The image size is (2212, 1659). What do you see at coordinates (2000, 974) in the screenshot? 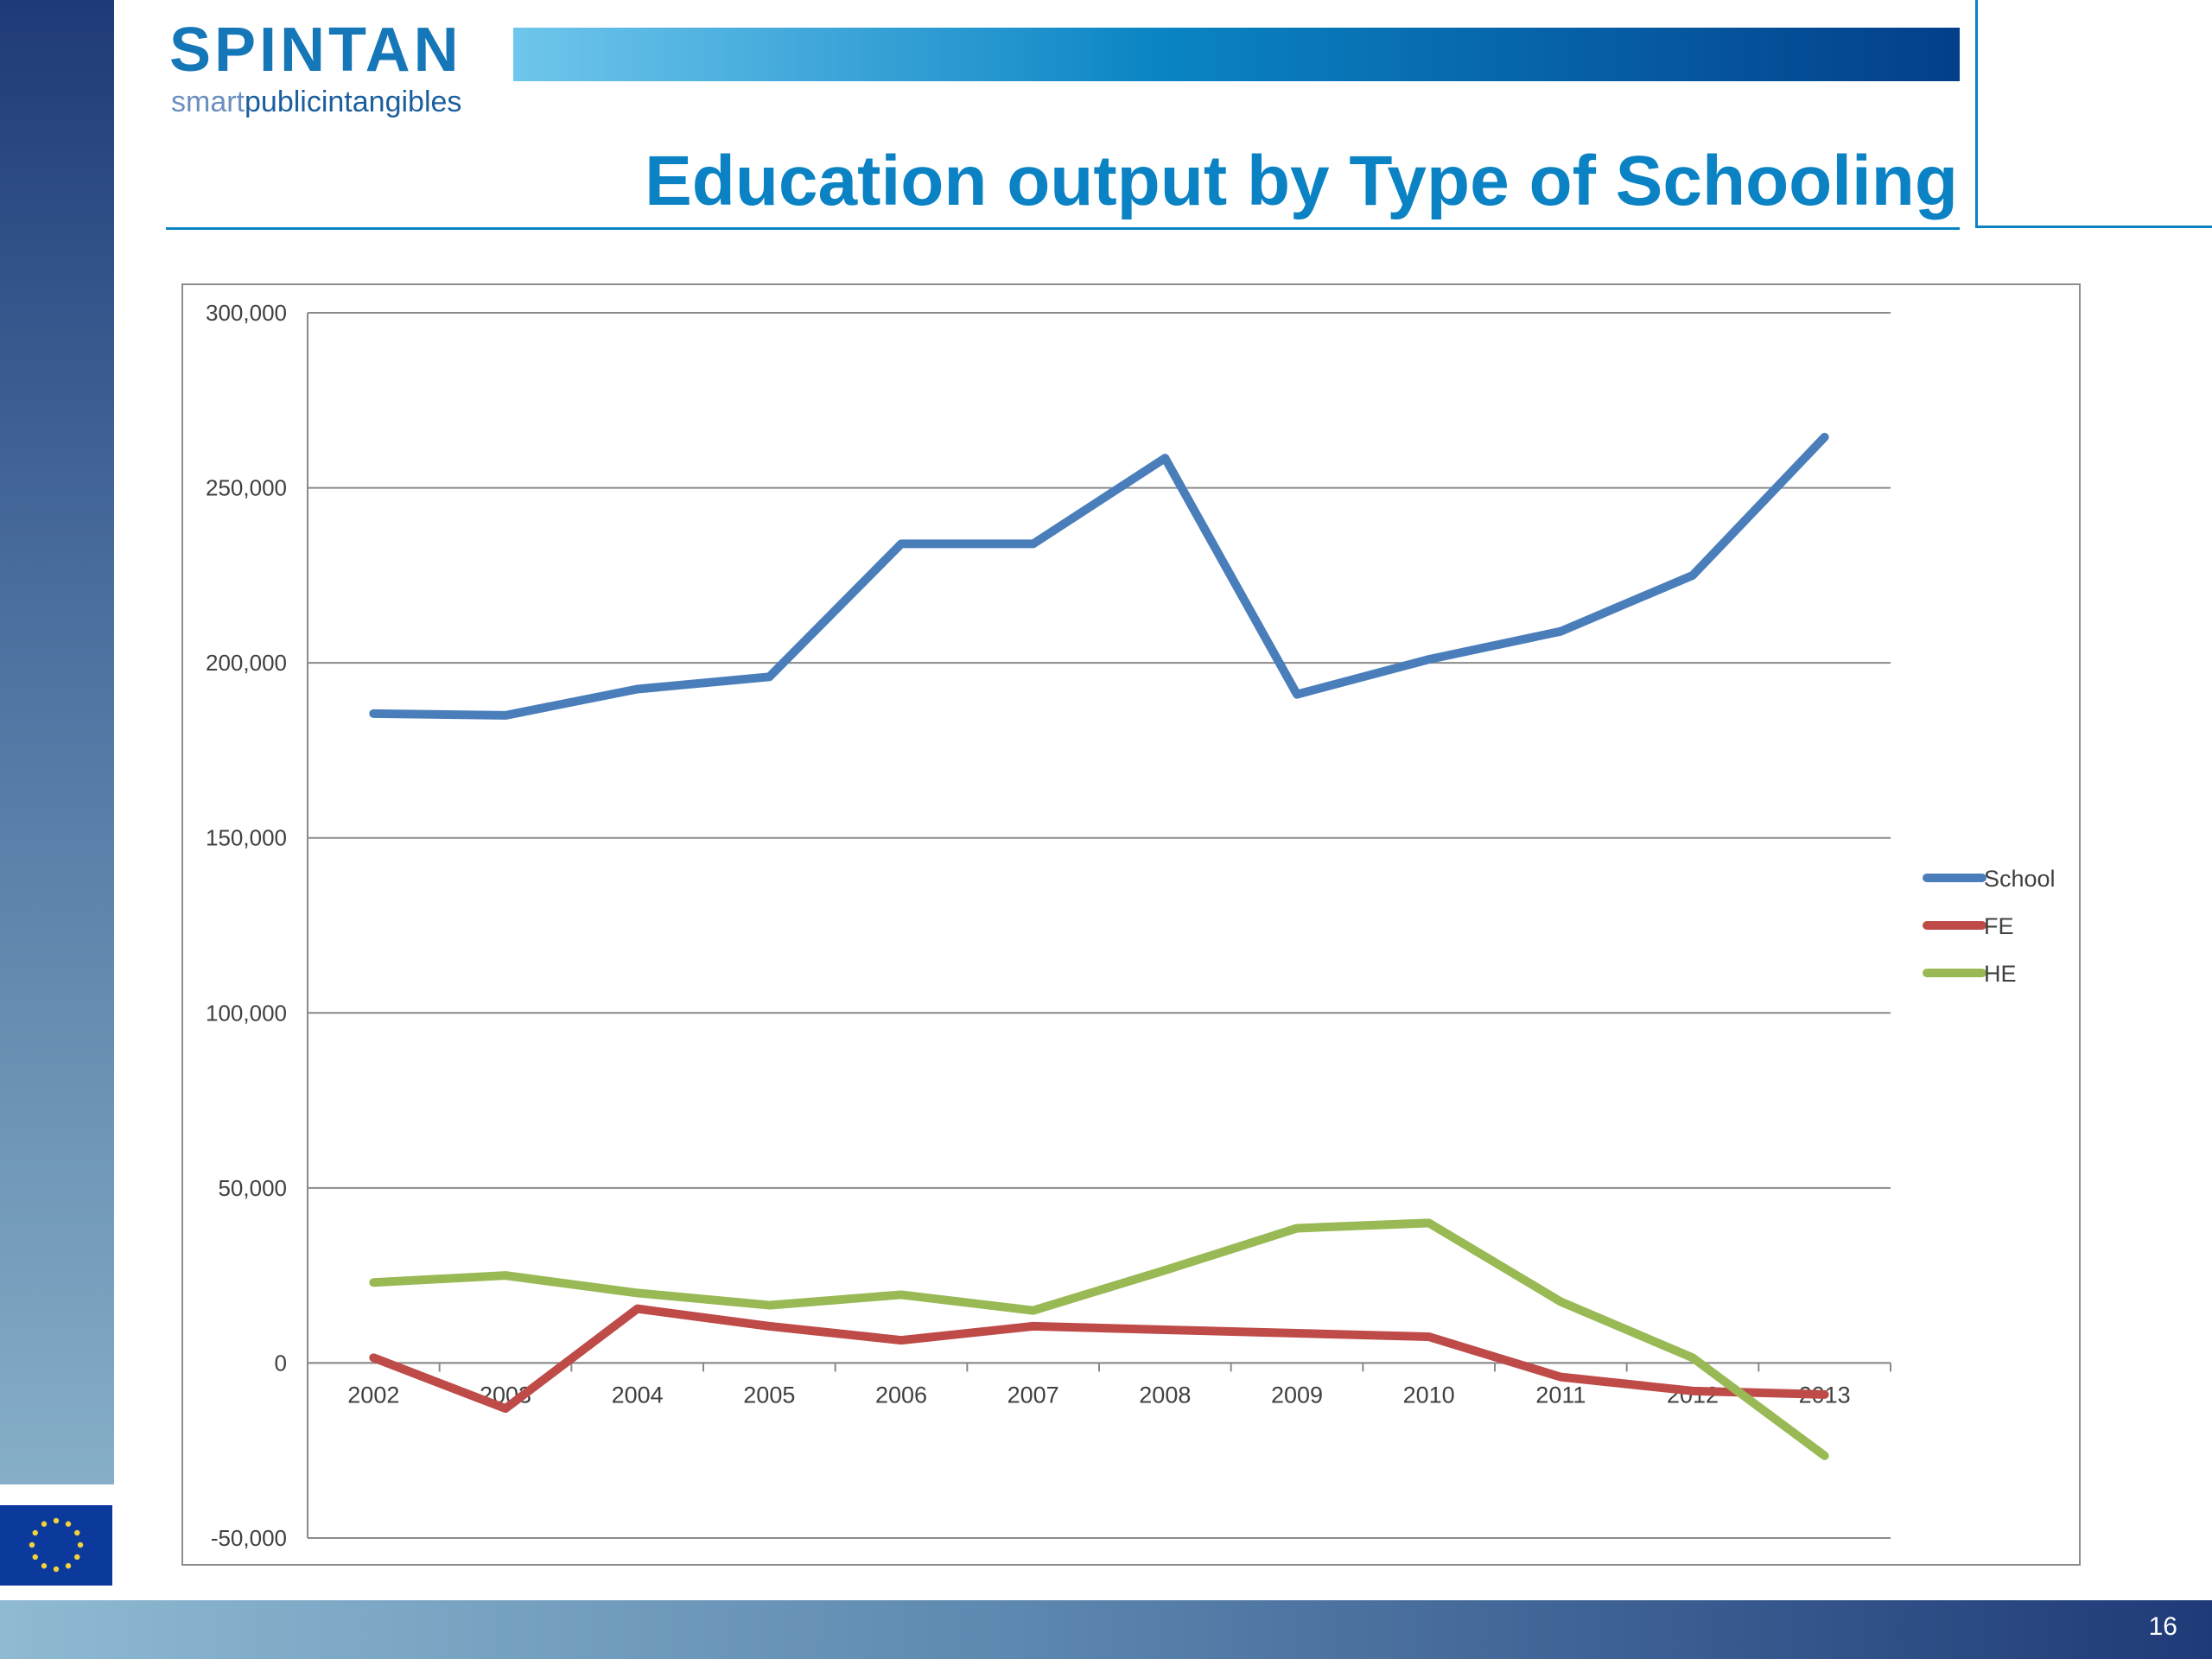
I see `legend-label-he: HE` at bounding box center [2000, 974].